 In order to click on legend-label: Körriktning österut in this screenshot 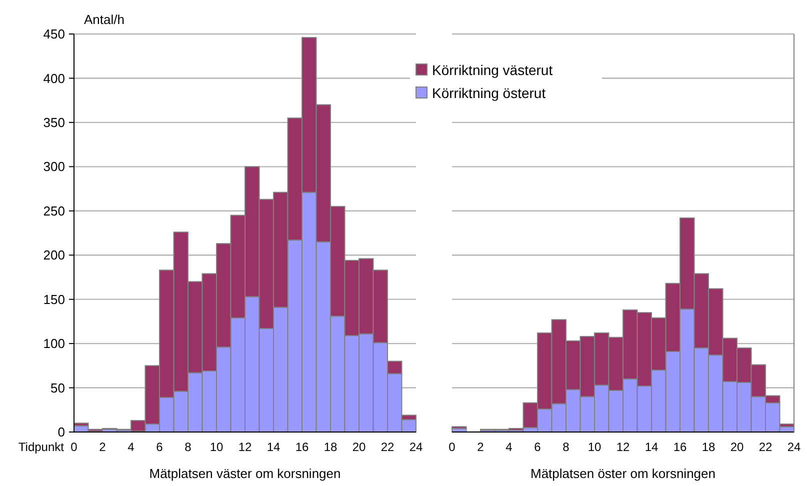, I will do `click(489, 92)`.